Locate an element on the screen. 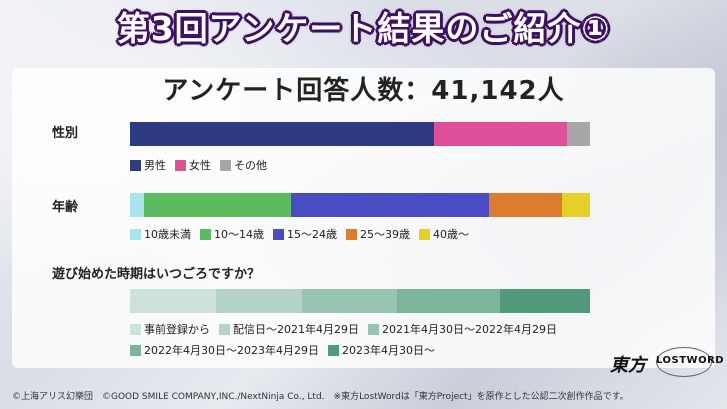 This screenshot has width=727, height=409. legend-item: 15〜24歳 is located at coordinates (305, 234).